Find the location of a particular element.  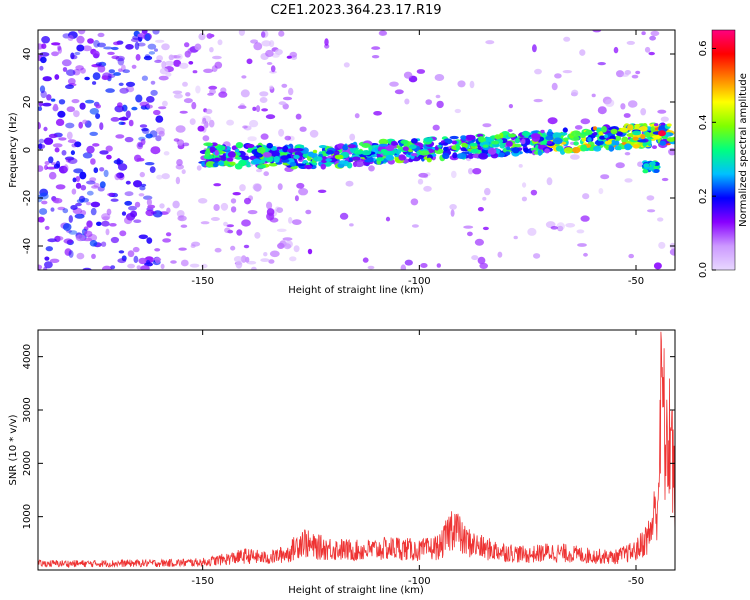

y-tick-label: 1000 is located at coordinates (27, 516).